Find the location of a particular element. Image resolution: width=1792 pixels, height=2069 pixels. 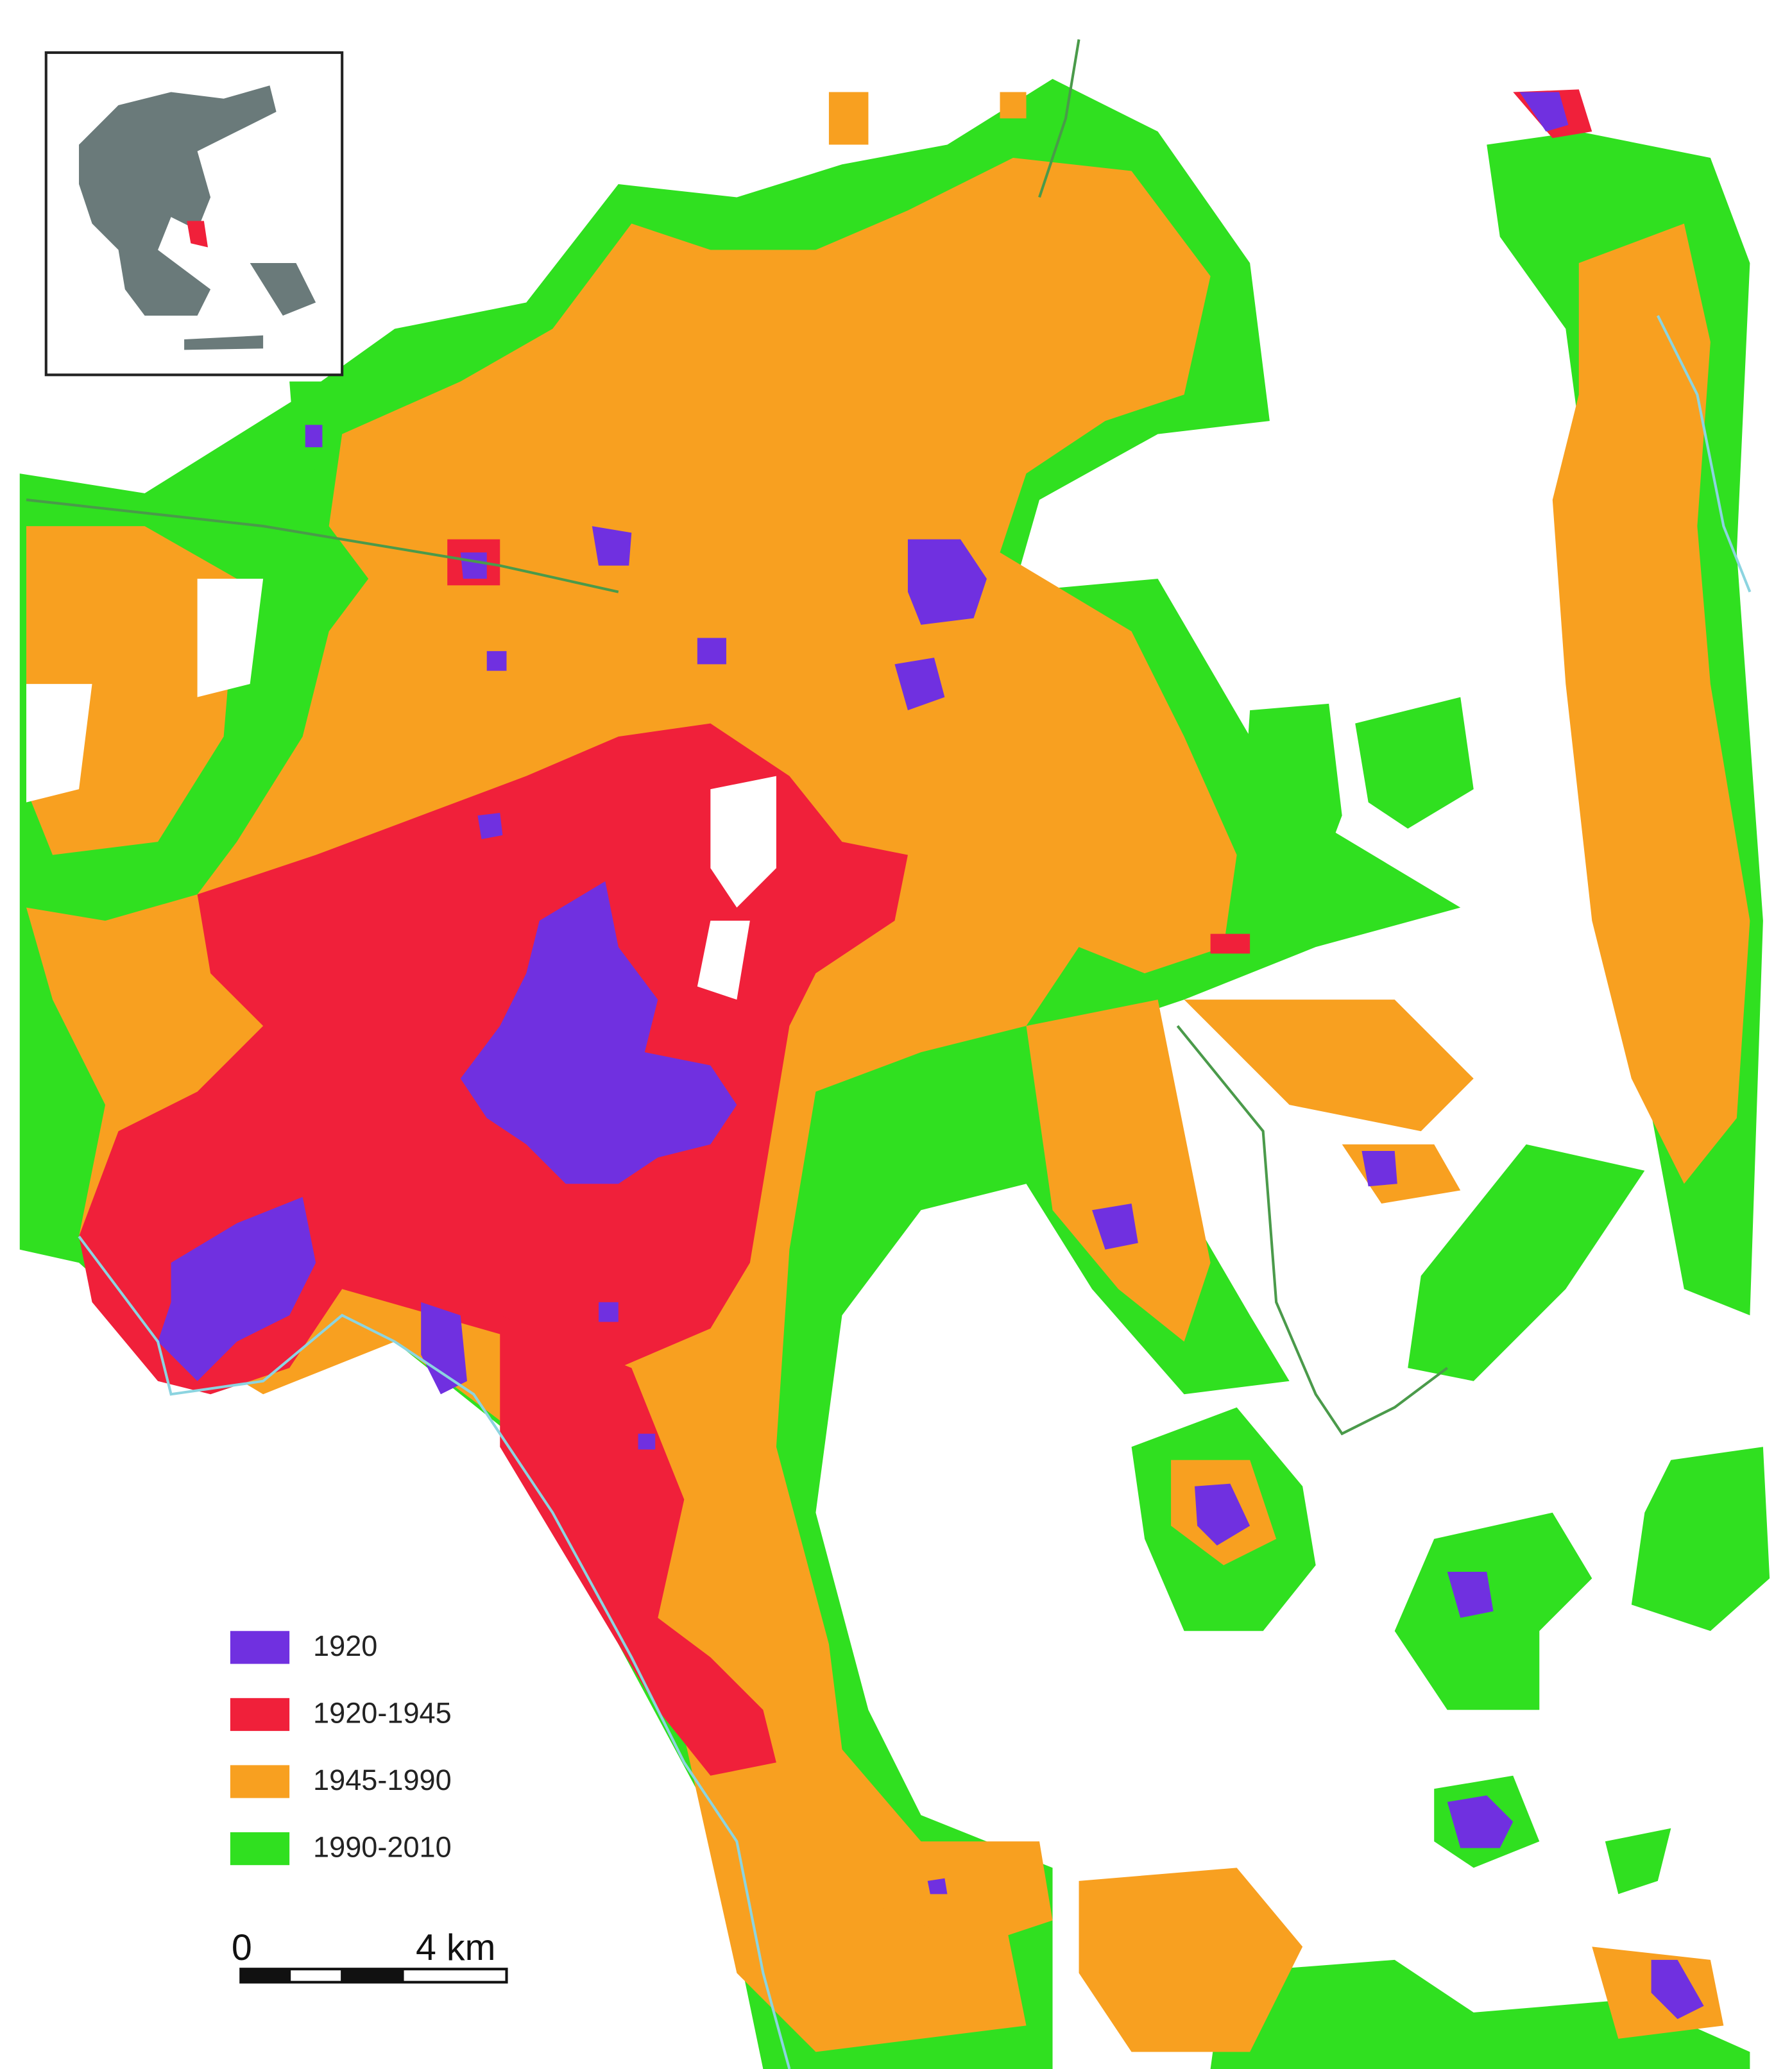

legend: 1920 1920-1945 1945-1990 1990-2010 is located at coordinates (341, 1748).